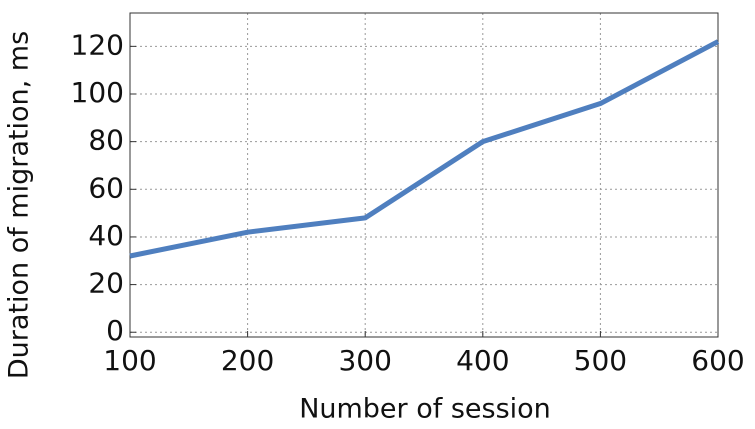  Describe the element at coordinates (97, 44) in the screenshot. I see `y-tick-label: 120` at that location.